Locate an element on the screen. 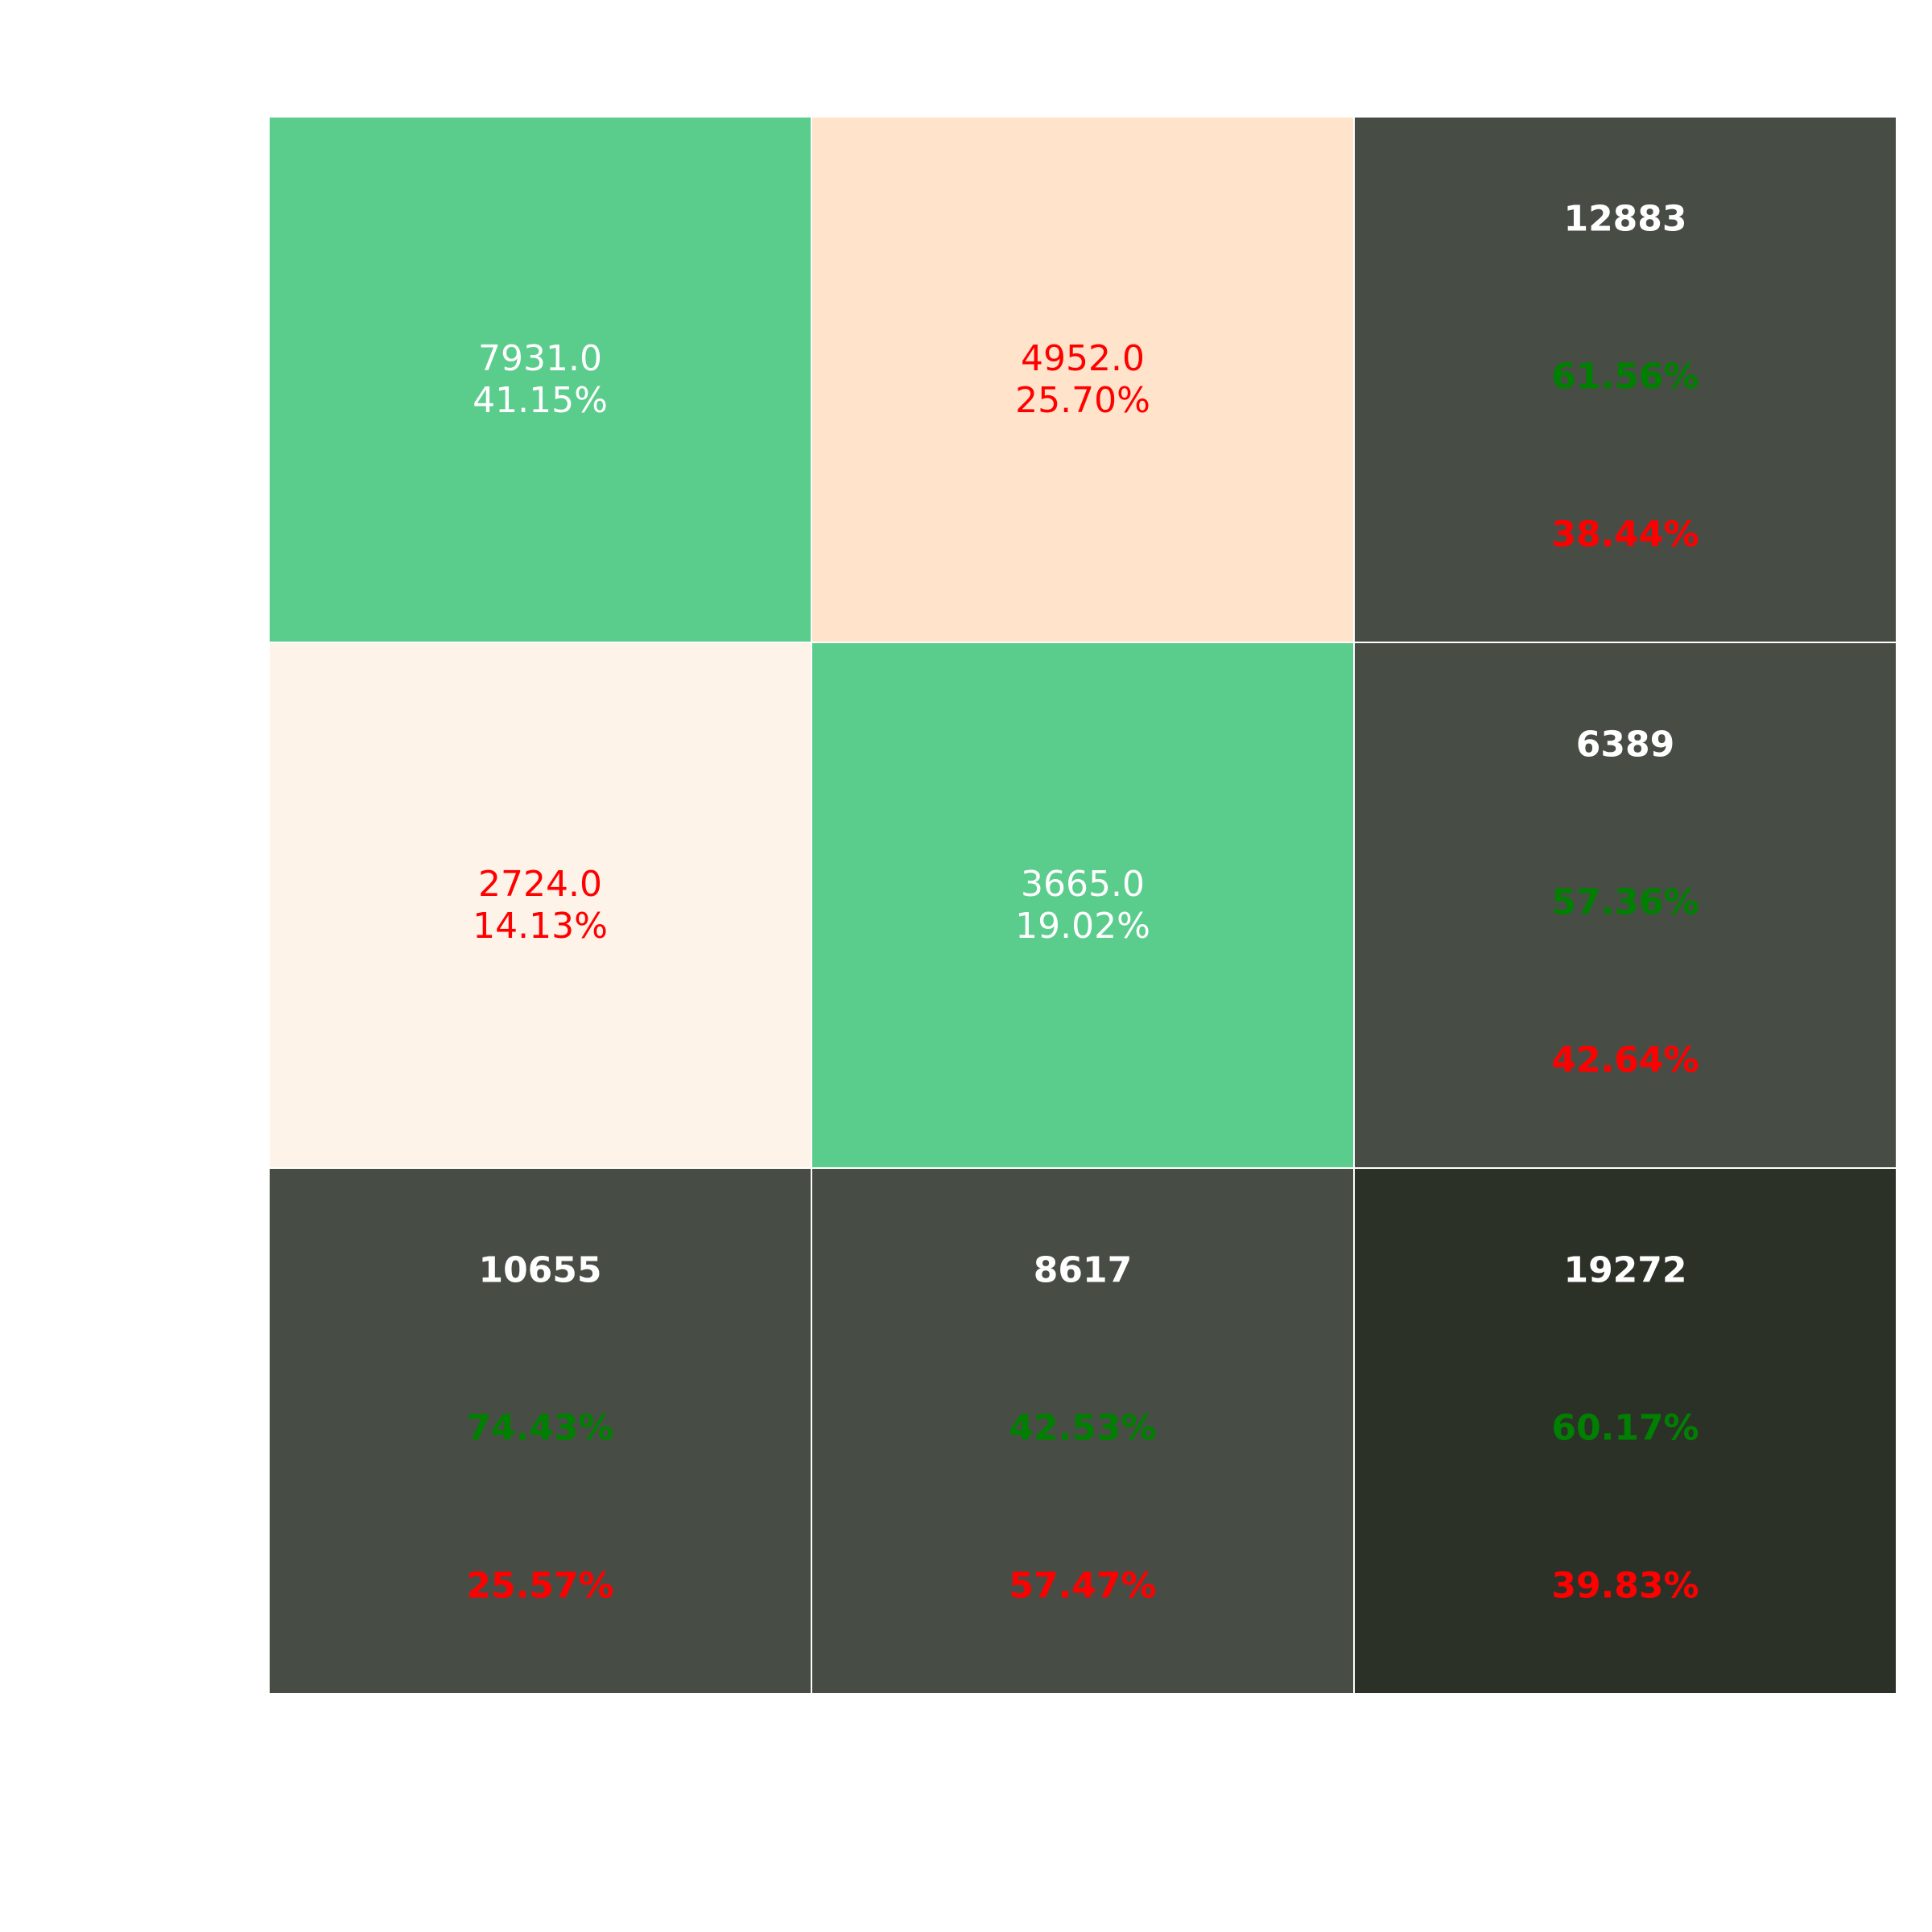 This screenshot has width=1932, height=1932. summary-total-label: 10655 is located at coordinates (539, 1270).